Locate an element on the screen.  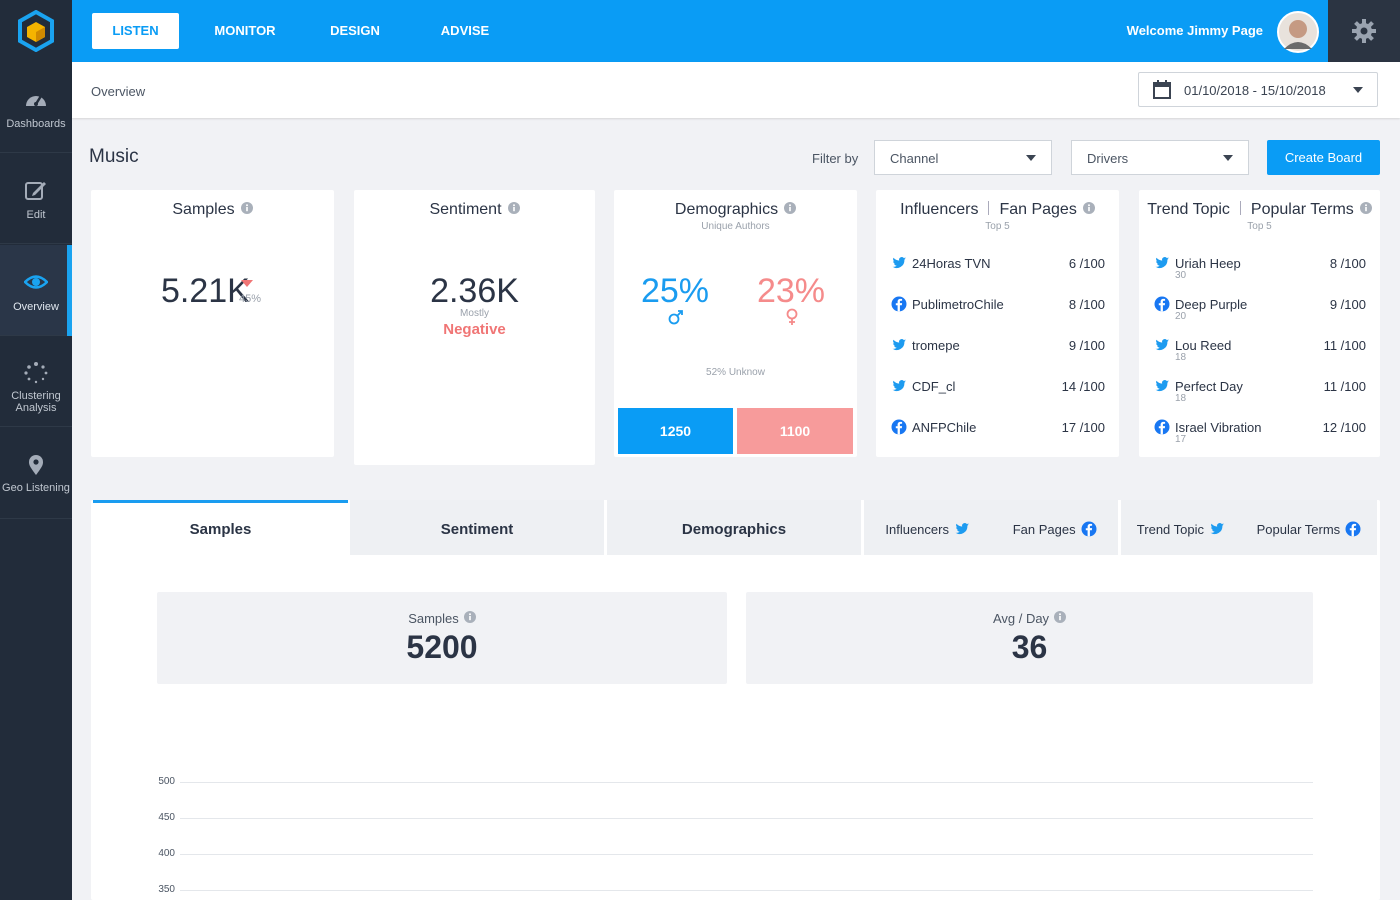
tab: Sentiment is located at coordinates (477, 527).